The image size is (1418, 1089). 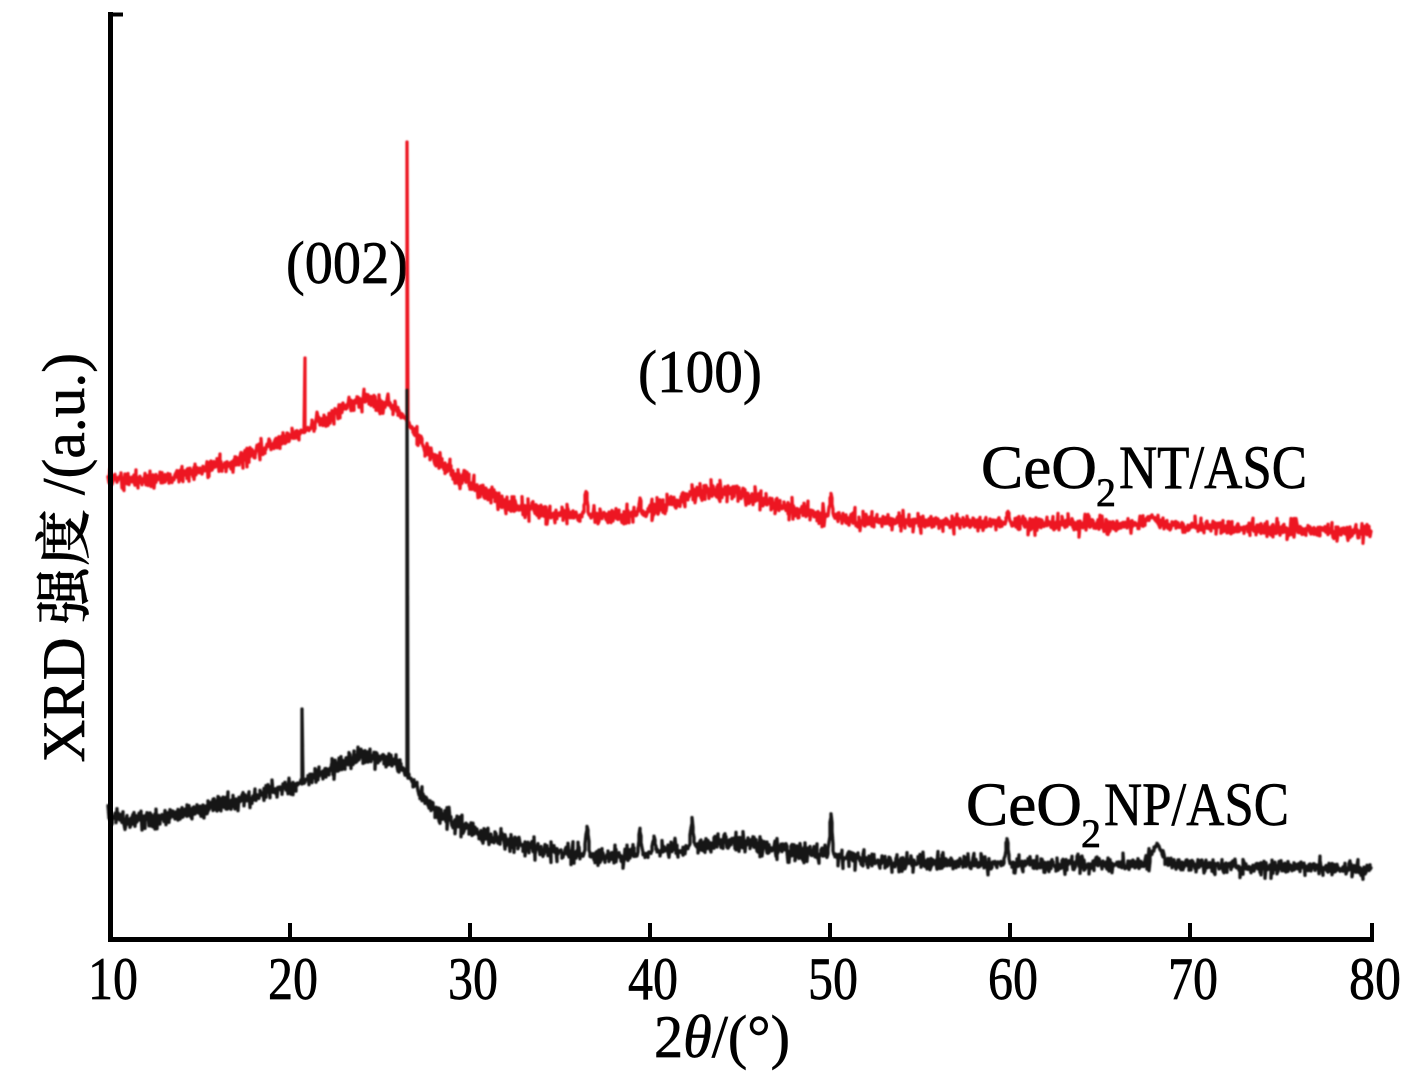 I want to click on svg-text: 30, so click(x=473, y=979).